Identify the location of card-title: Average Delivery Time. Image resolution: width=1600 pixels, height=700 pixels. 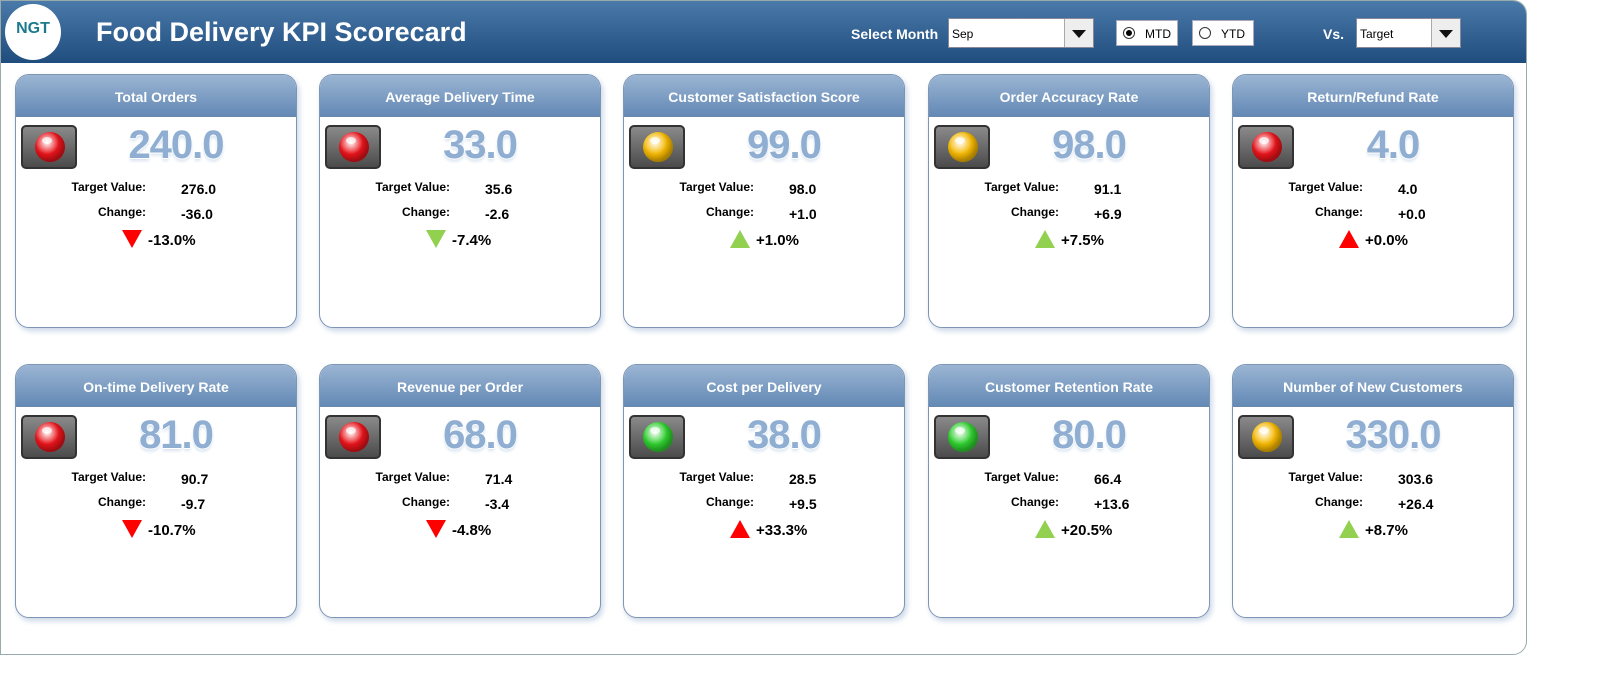
(460, 96).